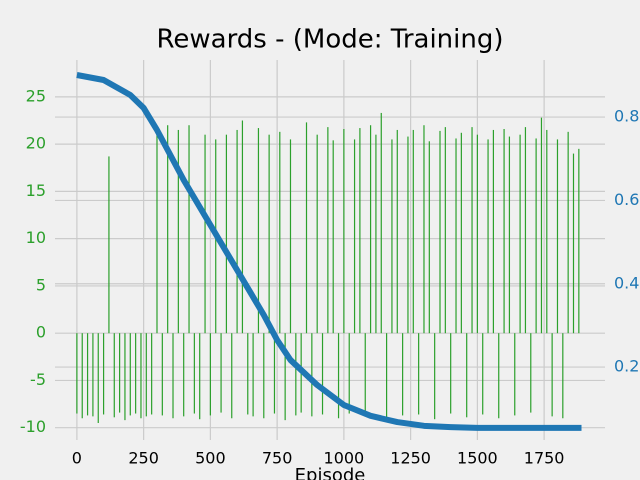 This screenshot has height=480, width=640. I want to click on y2-tick-label: 0.4, so click(626, 282).